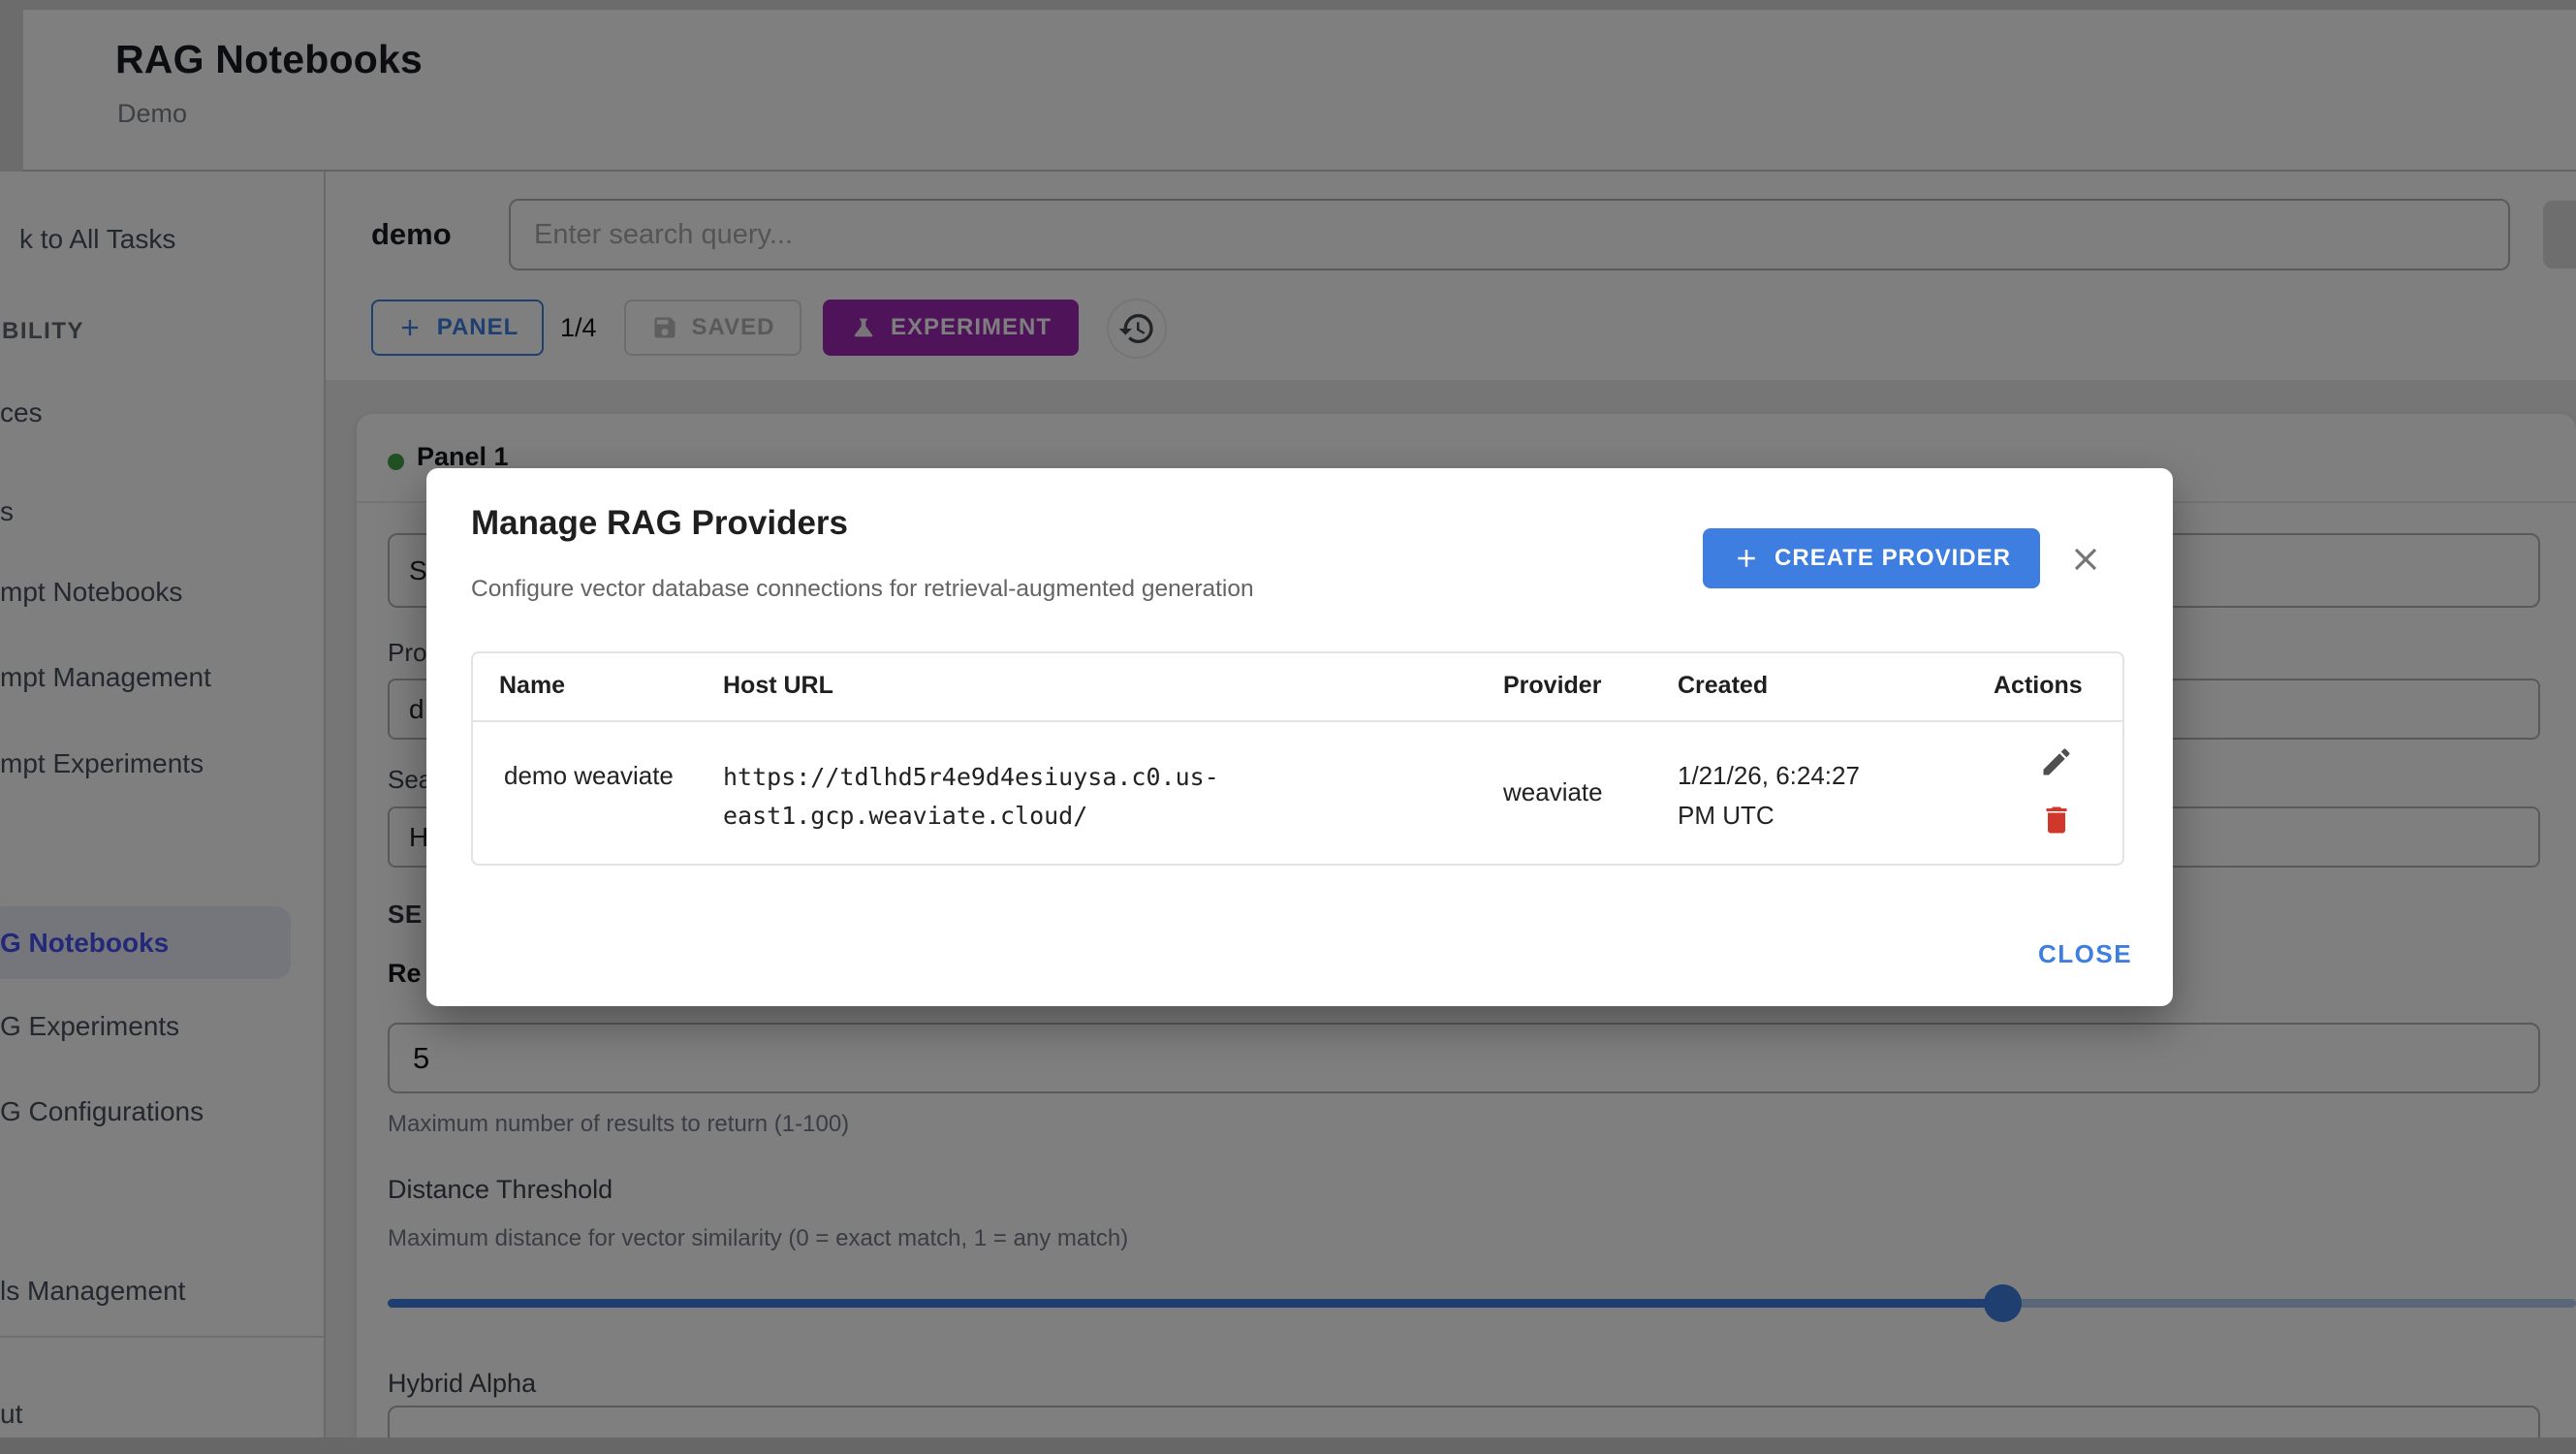 The width and height of the screenshot is (2576, 1454). Describe the element at coordinates (1893, 558) in the screenshot. I see `create-provider-label: CREATE PROVIDER` at that location.